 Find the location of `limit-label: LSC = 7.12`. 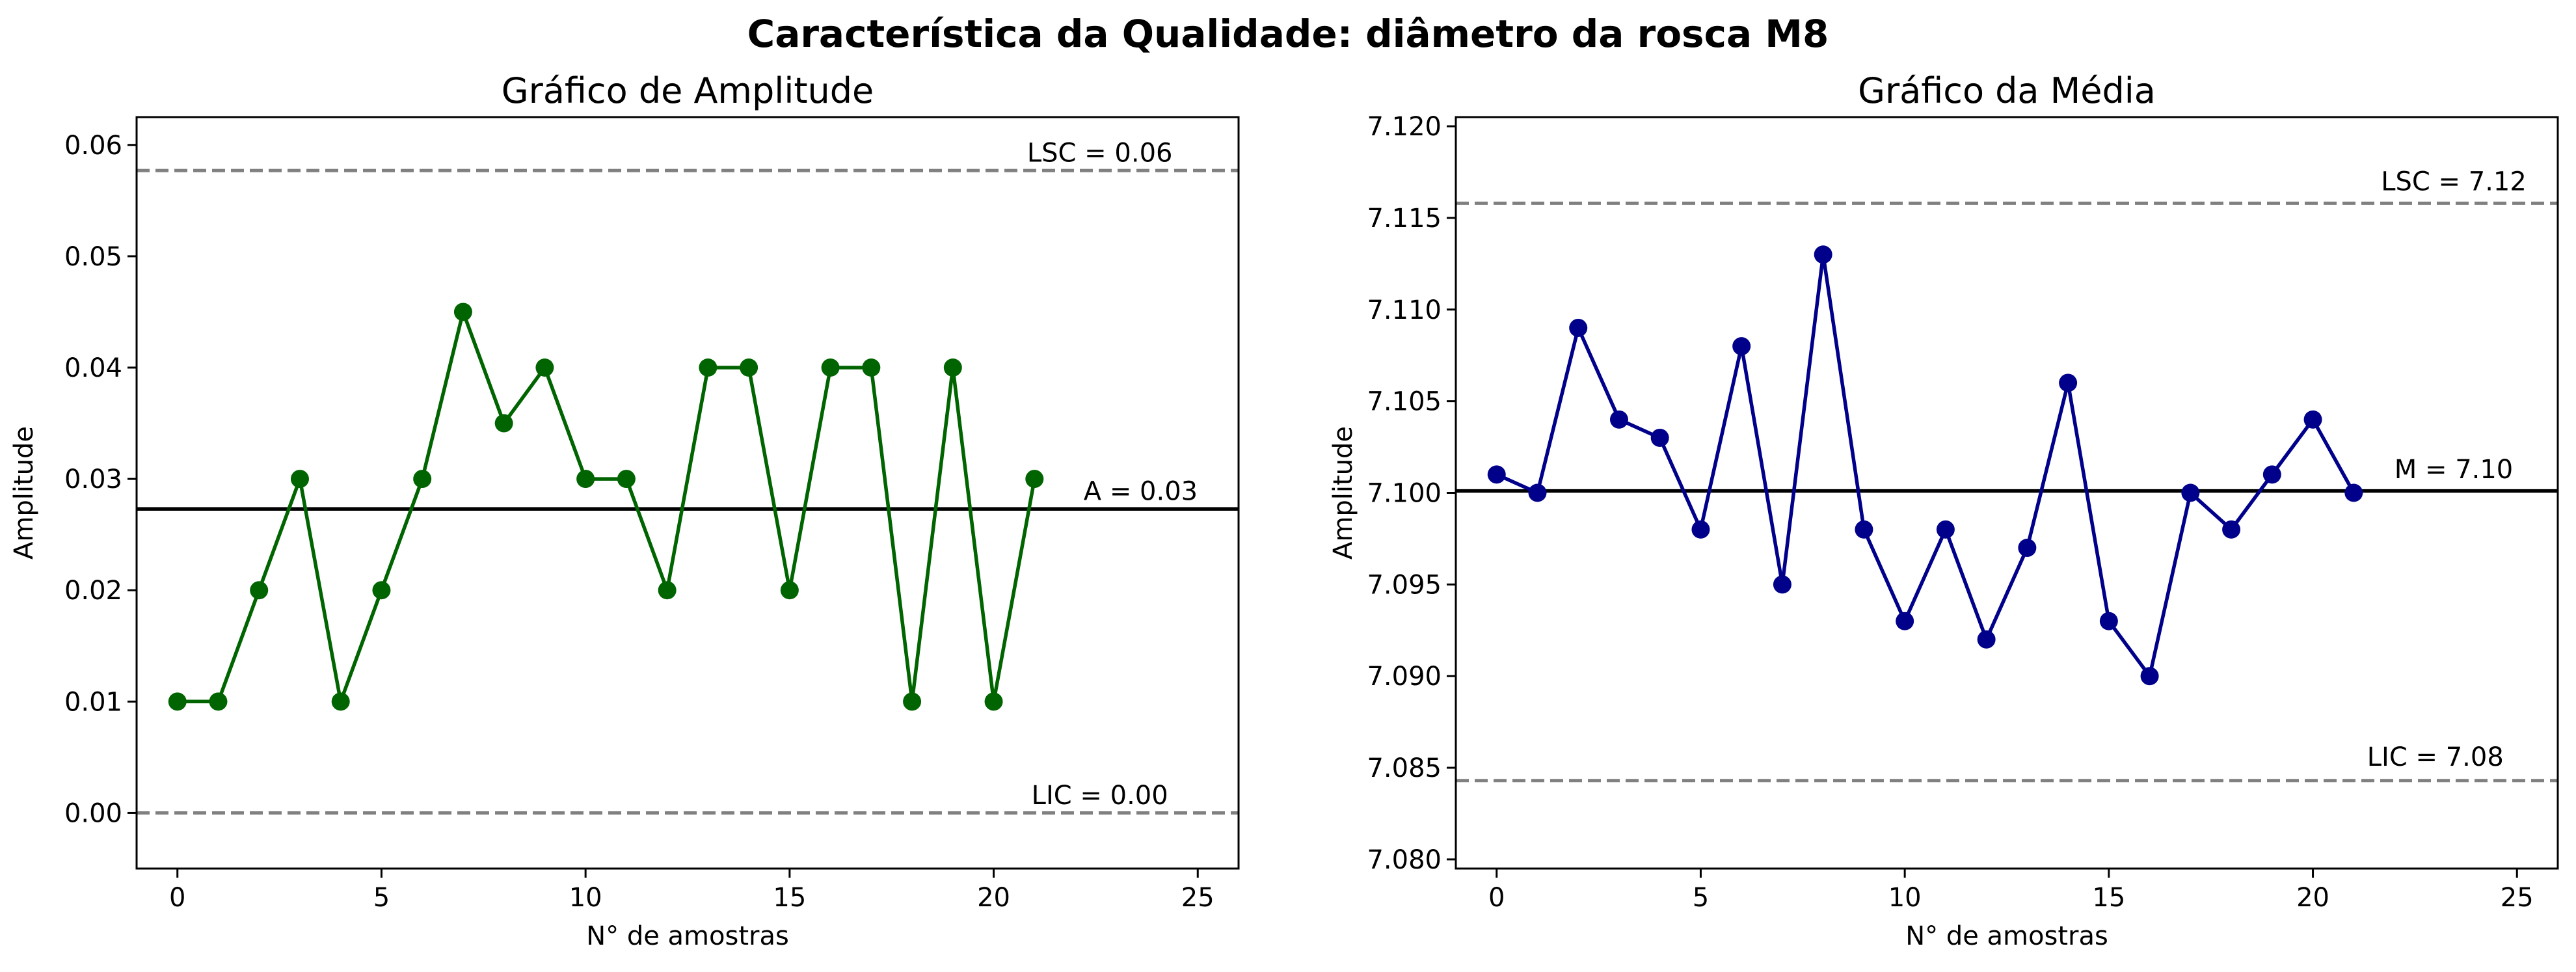

limit-label: LSC = 7.12 is located at coordinates (2454, 182).